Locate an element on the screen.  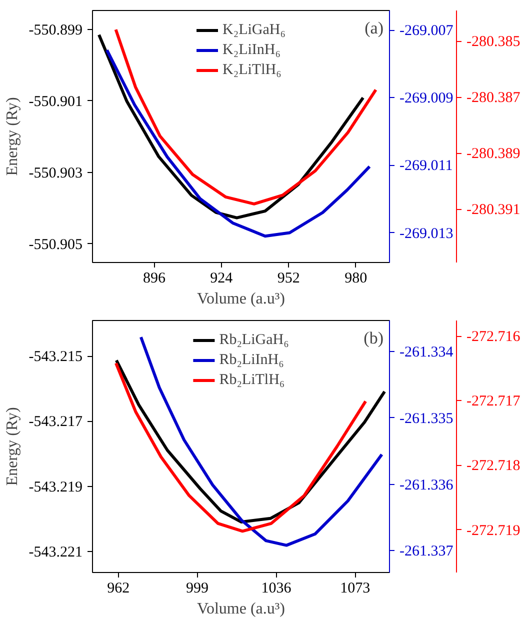
legend-label: Rb₂LiInH₆ is located at coordinates (251, 360).